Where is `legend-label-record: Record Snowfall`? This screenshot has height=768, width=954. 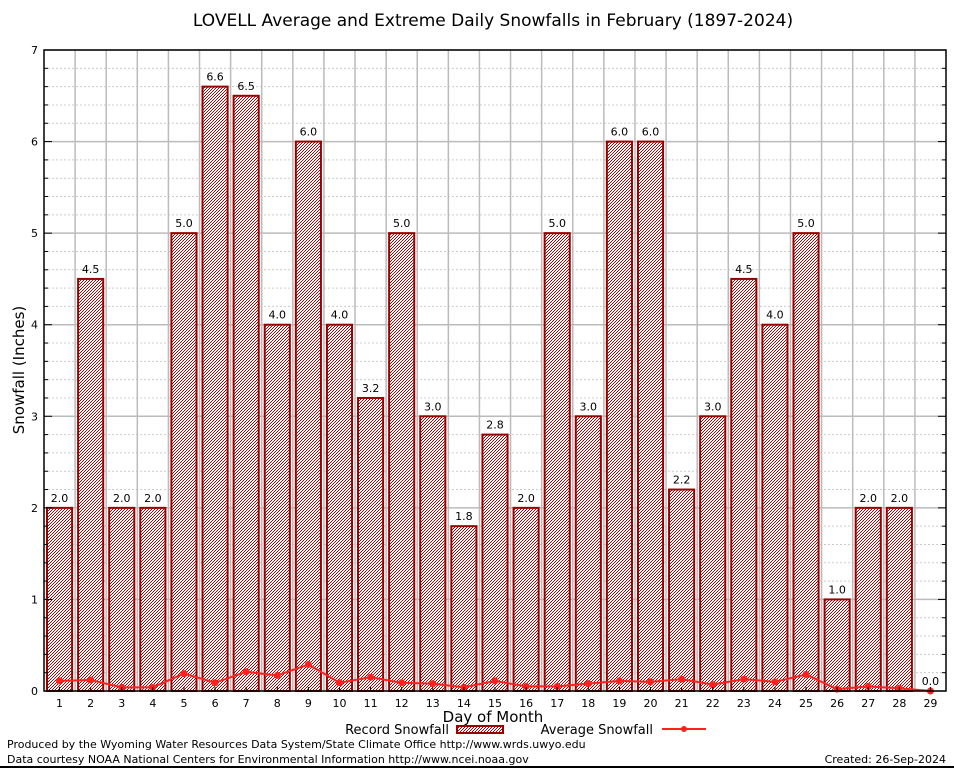
legend-label-record: Record Snowfall is located at coordinates (397, 730).